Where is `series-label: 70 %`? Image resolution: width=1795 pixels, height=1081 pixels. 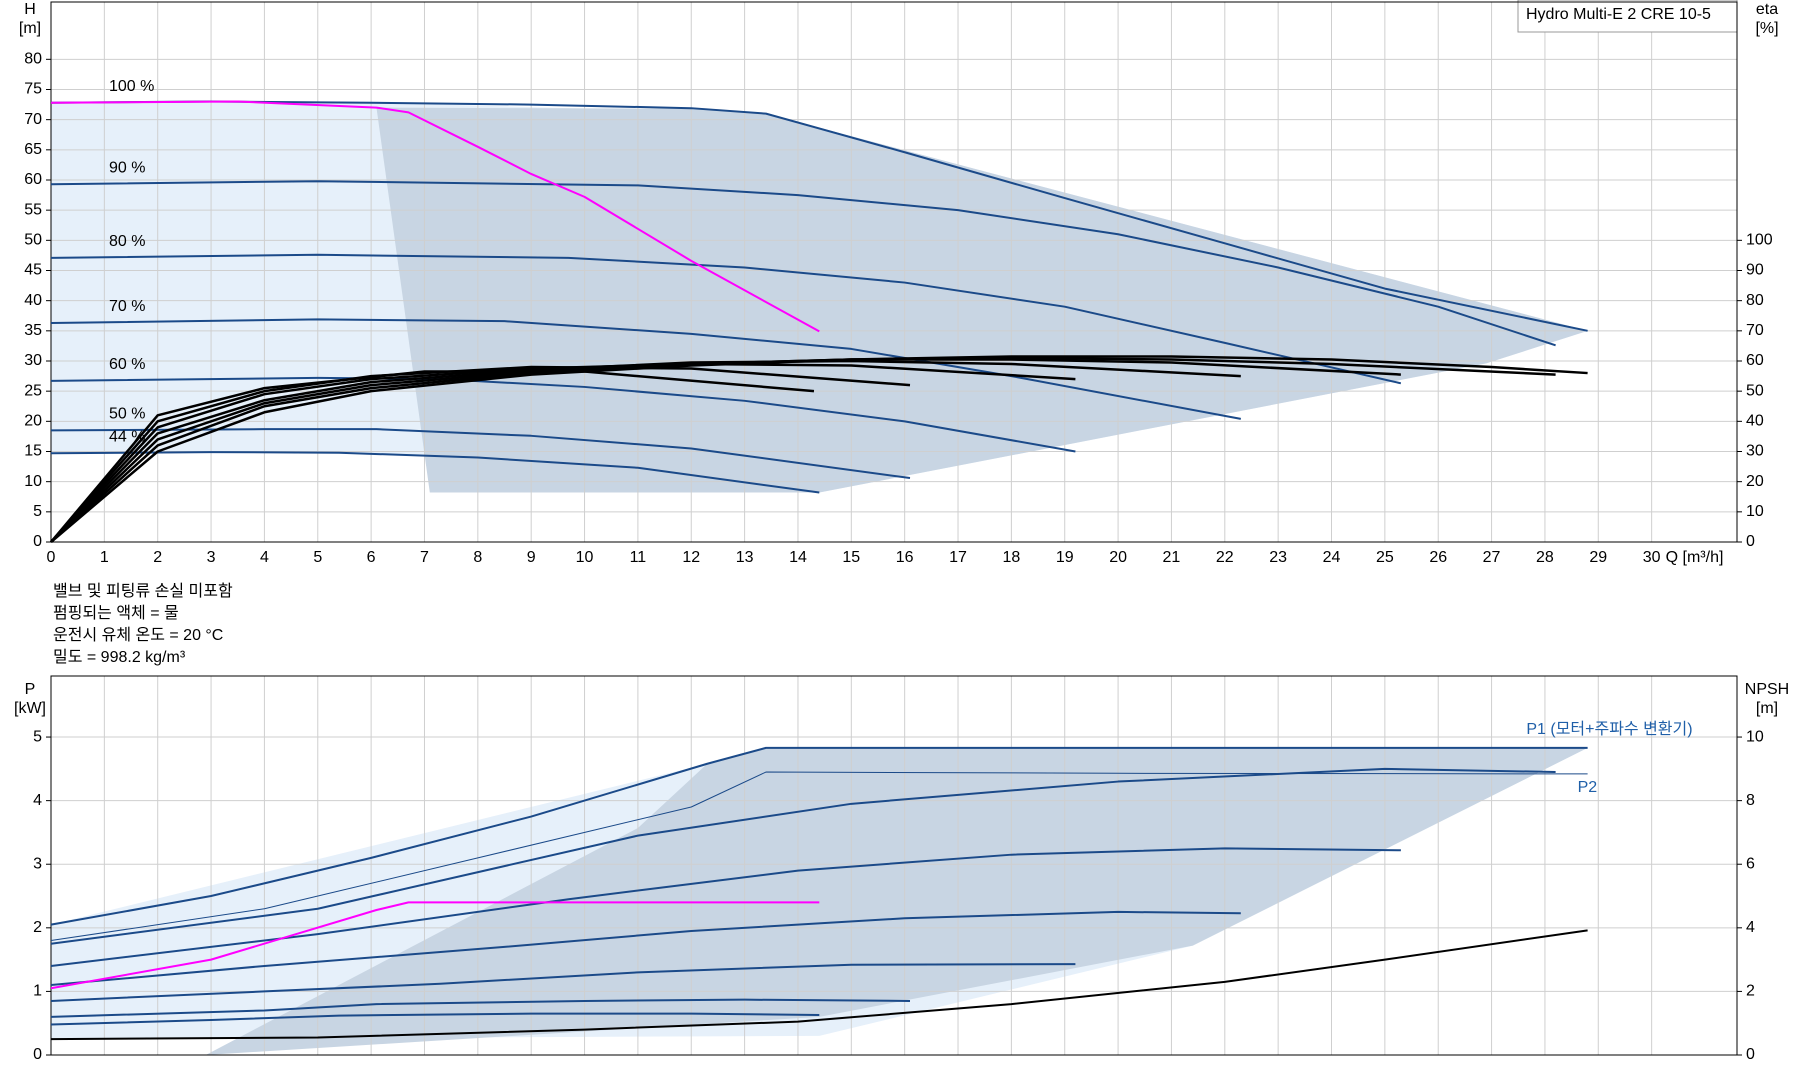
series-label: 70 % is located at coordinates (127, 306).